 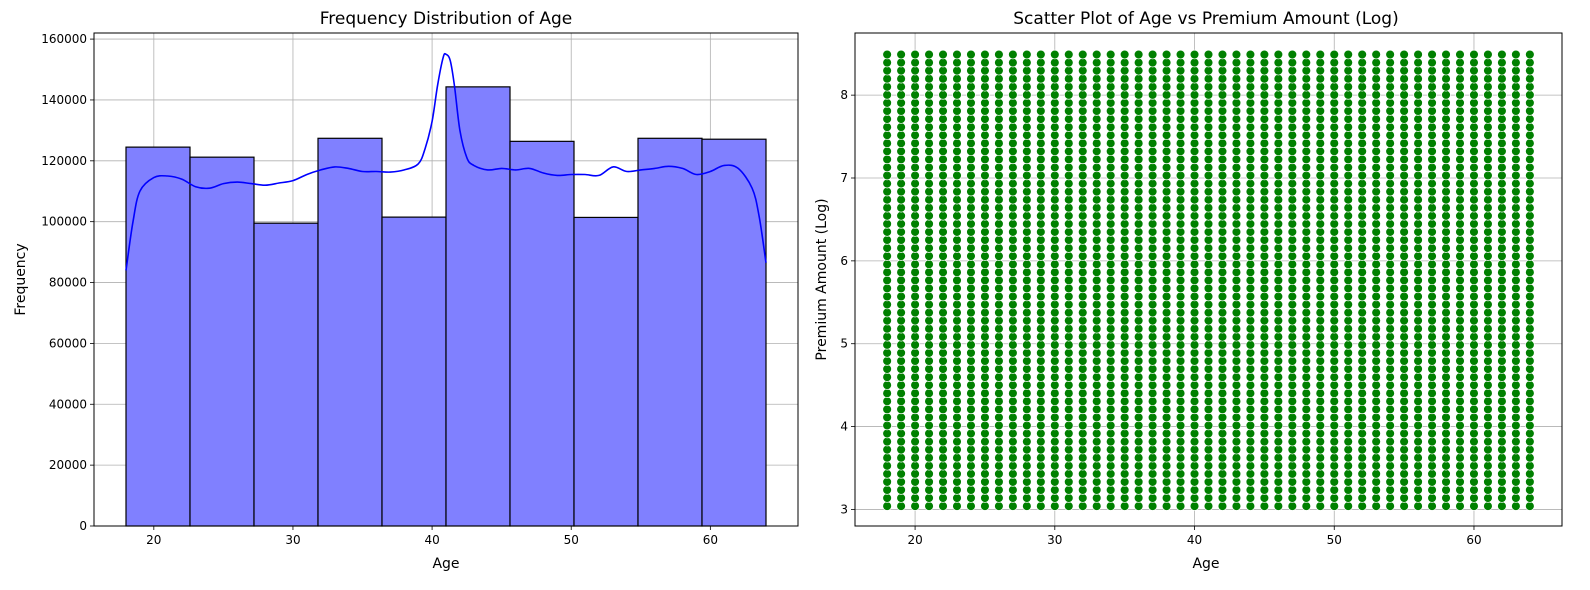 I want to click on scatter-age-column, so click(x=1138, y=280).